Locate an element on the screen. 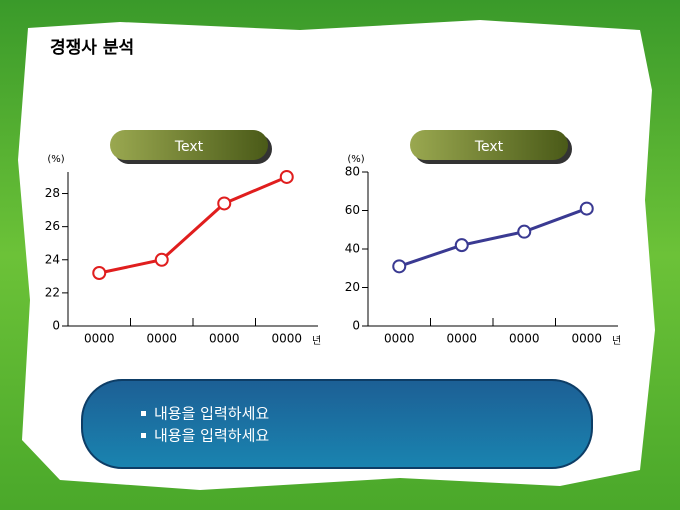 This screenshot has height=514, width=680. y-tick-label: 28 is located at coordinates (52, 193).